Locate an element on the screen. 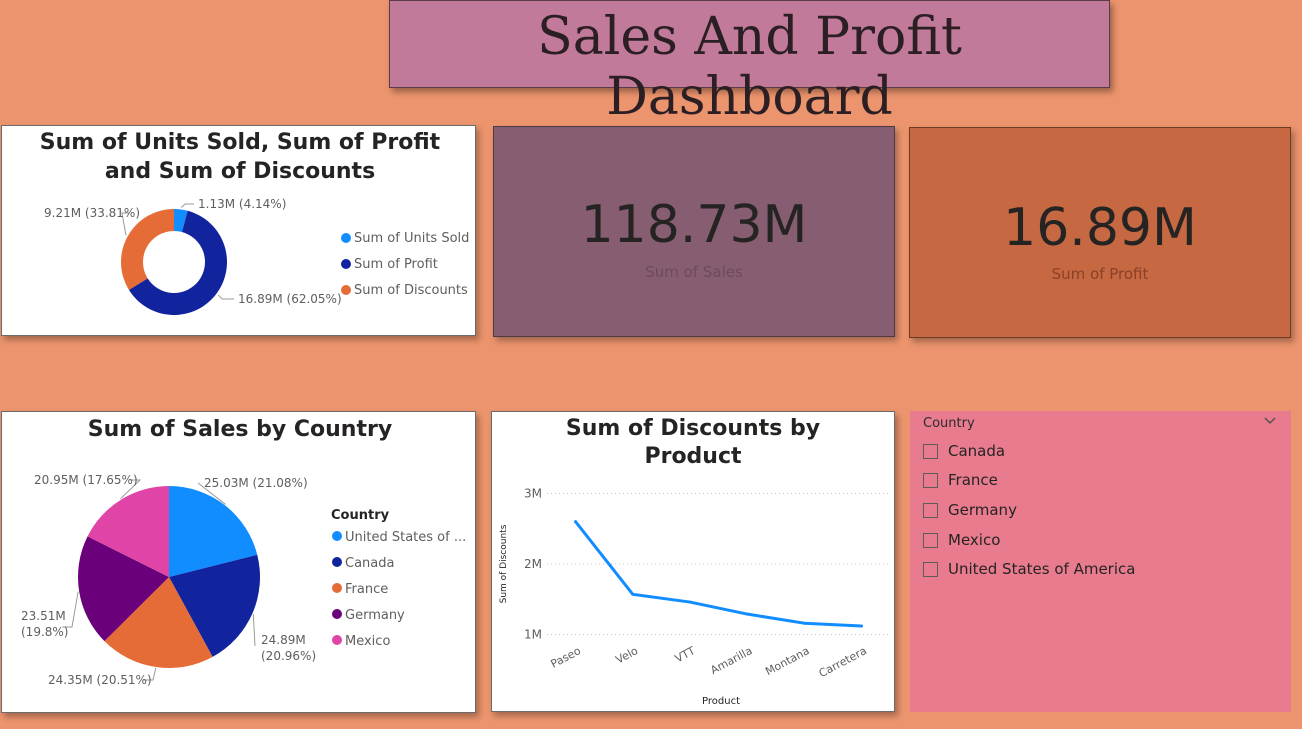 The width and height of the screenshot is (1302, 729). data-label: 20.95M (17.65%) is located at coordinates (86, 480).